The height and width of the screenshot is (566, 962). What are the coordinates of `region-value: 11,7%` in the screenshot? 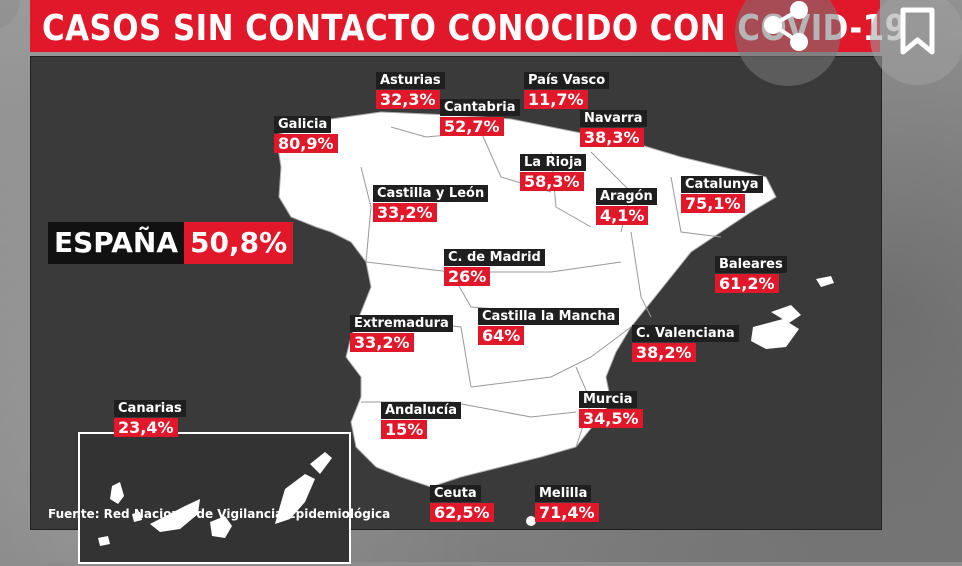 It's located at (556, 99).